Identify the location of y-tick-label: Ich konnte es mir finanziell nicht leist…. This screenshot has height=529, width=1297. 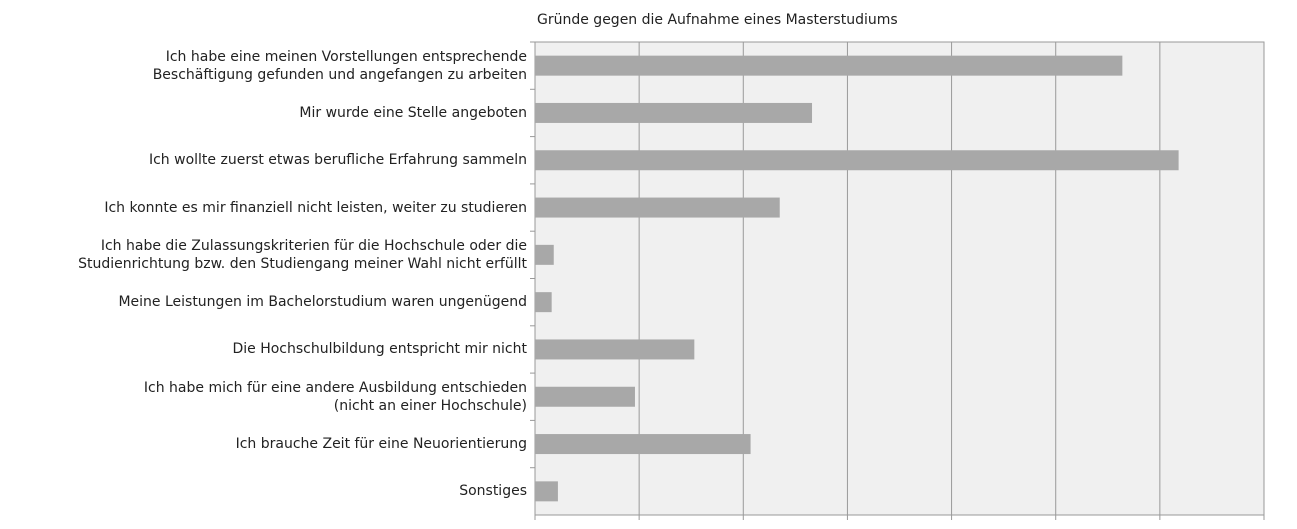
(315, 207).